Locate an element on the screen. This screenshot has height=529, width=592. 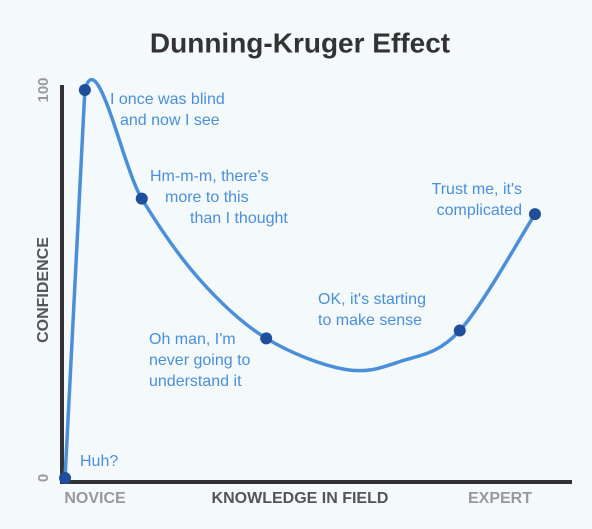
annotation: Trust me, it's is located at coordinates (477, 189).